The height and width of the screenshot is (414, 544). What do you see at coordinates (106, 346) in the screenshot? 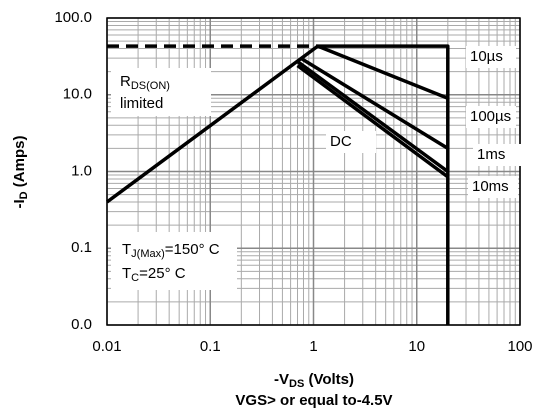
I see `x-tick-label: 0.01` at bounding box center [106, 346].